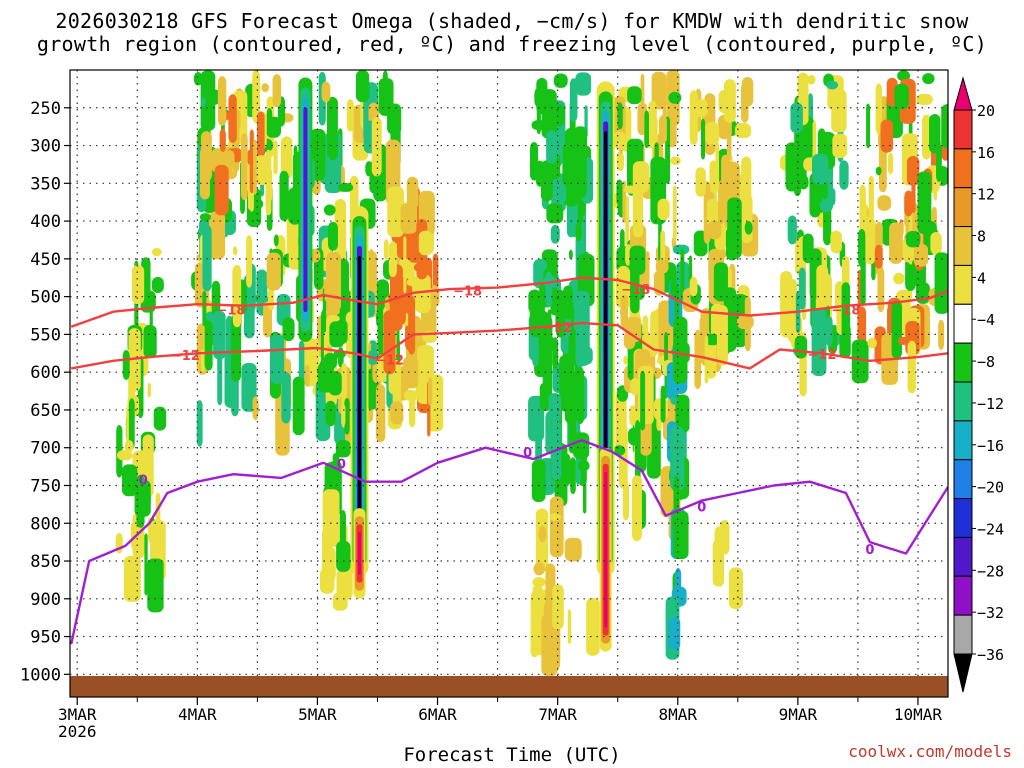 This screenshot has width=1024, height=768. Describe the element at coordinates (45, 562) in the screenshot. I see `y-tick-label: 850` at that location.